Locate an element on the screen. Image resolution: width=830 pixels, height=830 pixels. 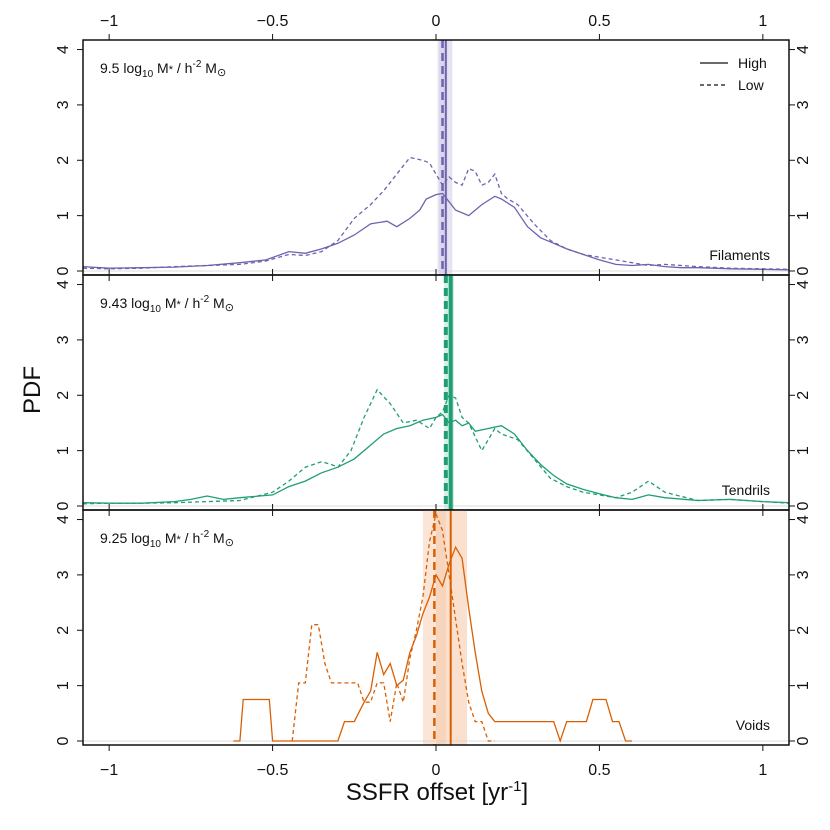
mass-annotation-part: 9.25 is located at coordinates (113, 538).